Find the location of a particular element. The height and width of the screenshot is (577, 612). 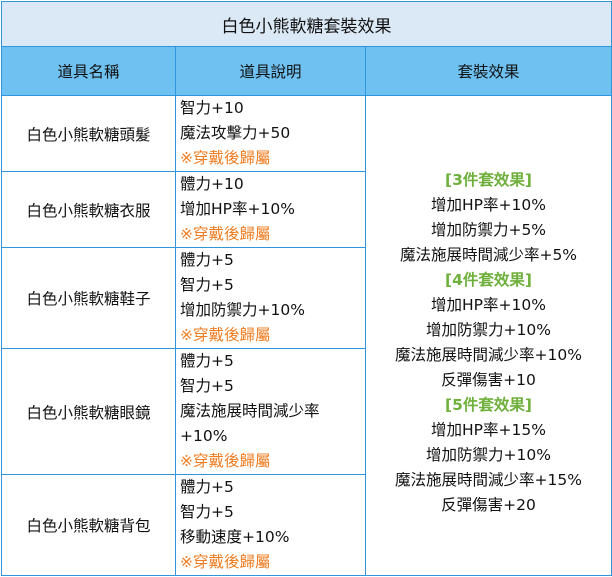

item-stat-line: 智力+10 is located at coordinates (212, 108).